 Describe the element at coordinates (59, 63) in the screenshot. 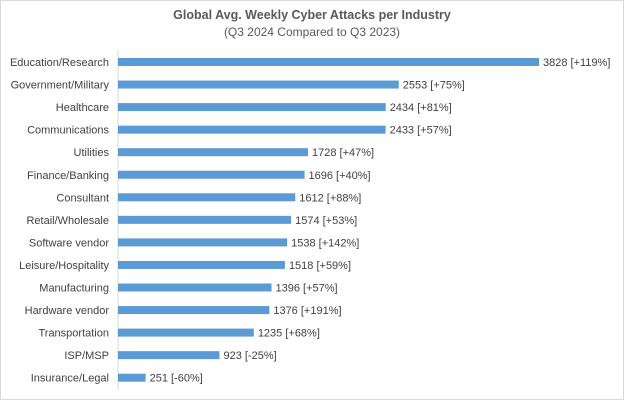

I see `category-label: Education/Research` at that location.